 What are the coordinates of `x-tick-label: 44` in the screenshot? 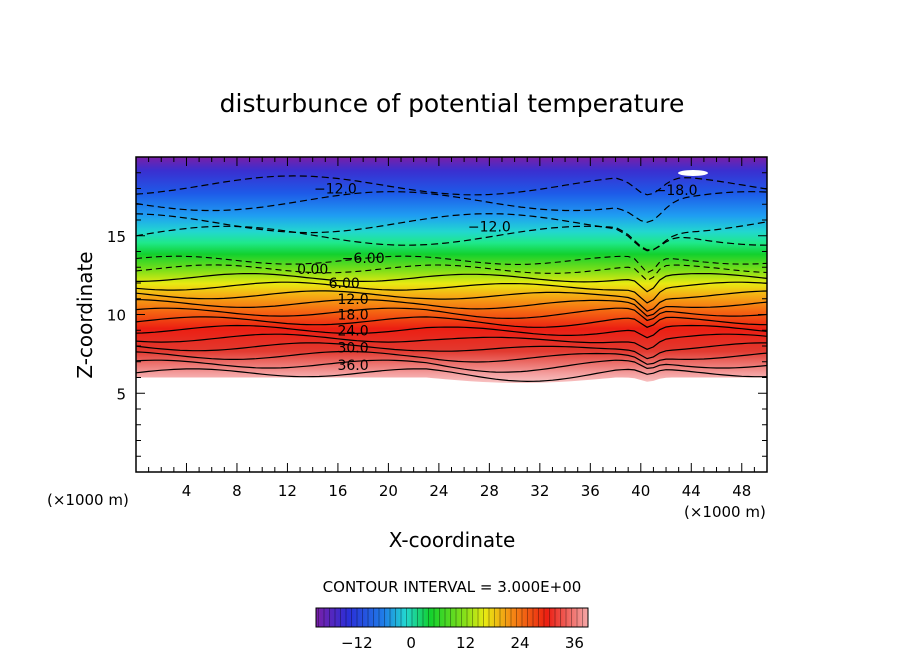 It's located at (691, 491).